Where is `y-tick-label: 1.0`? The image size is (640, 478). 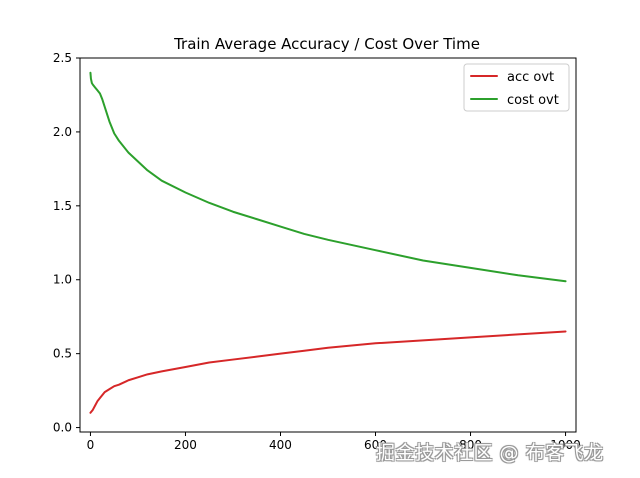 y-tick-label: 1.0 is located at coordinates (62, 280).